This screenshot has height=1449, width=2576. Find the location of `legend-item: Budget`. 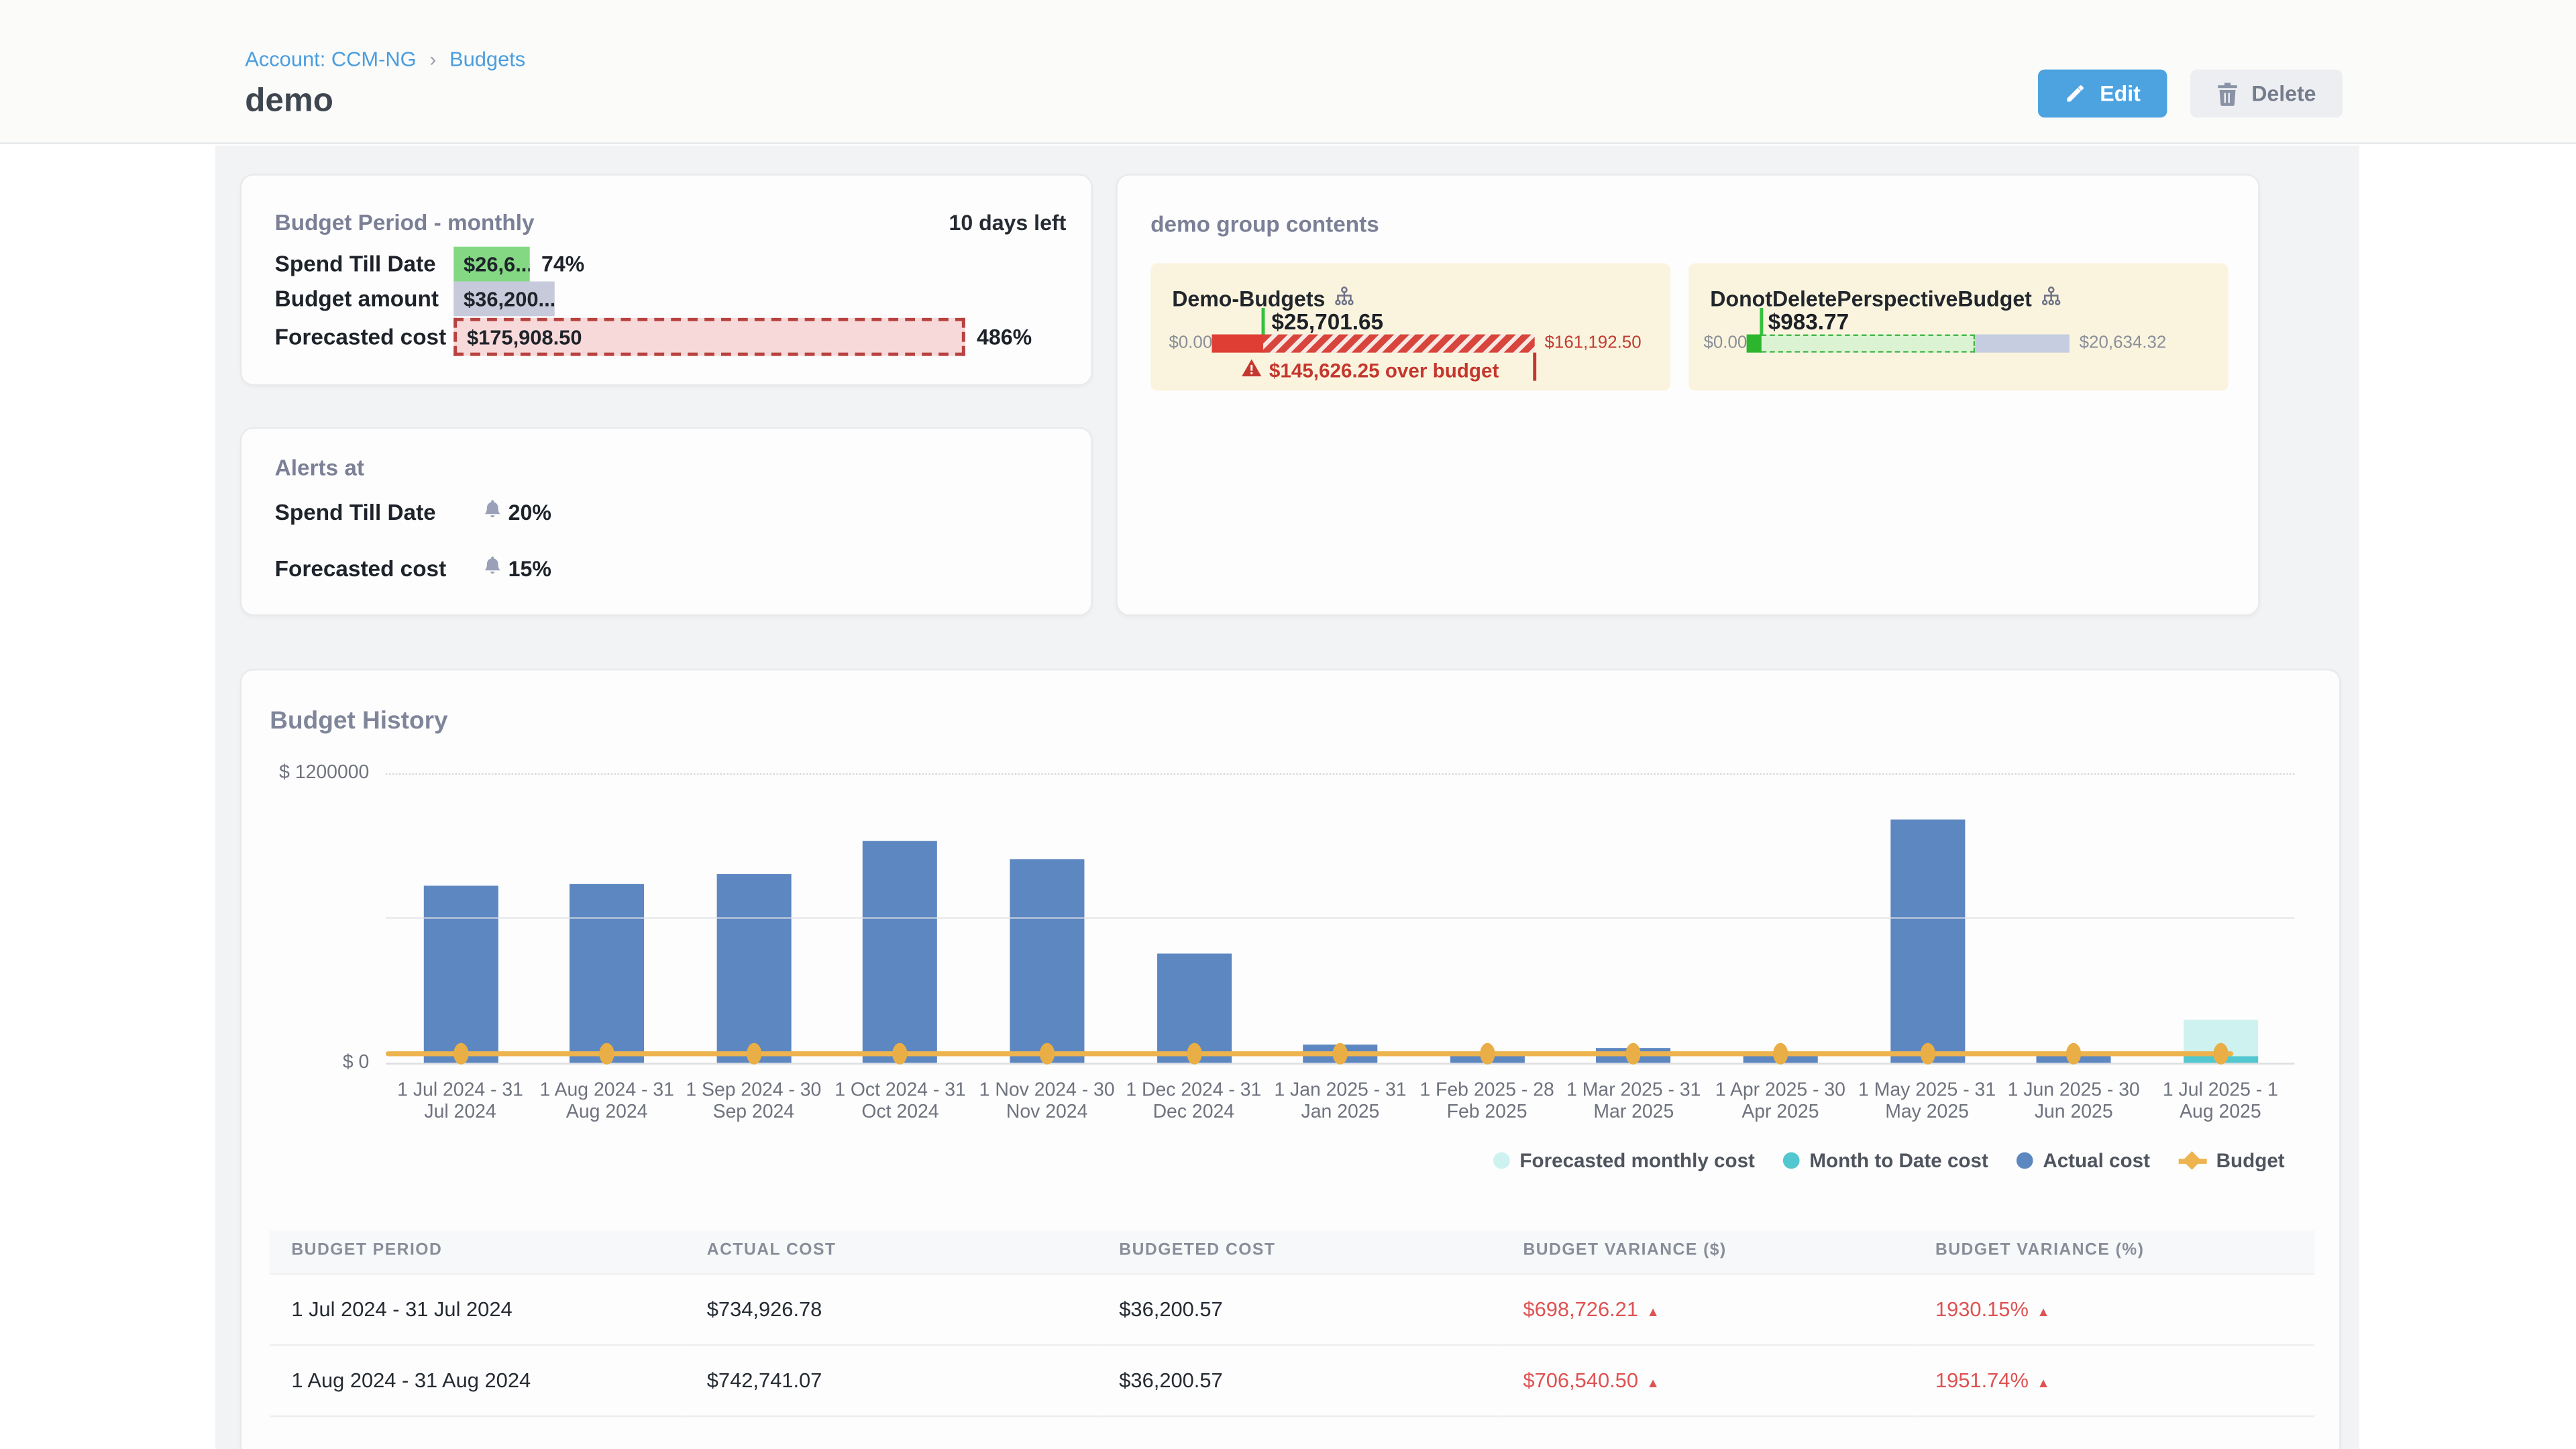

legend-item: Budget is located at coordinates (2231, 1160).